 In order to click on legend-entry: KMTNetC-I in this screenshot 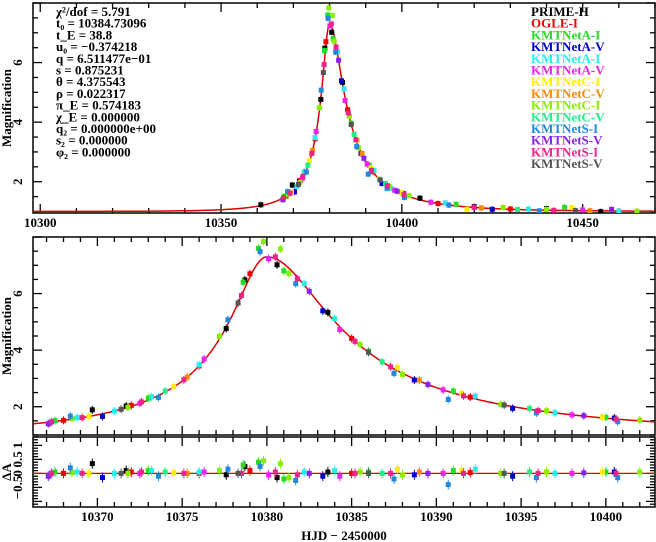, I will do `click(565, 105)`.